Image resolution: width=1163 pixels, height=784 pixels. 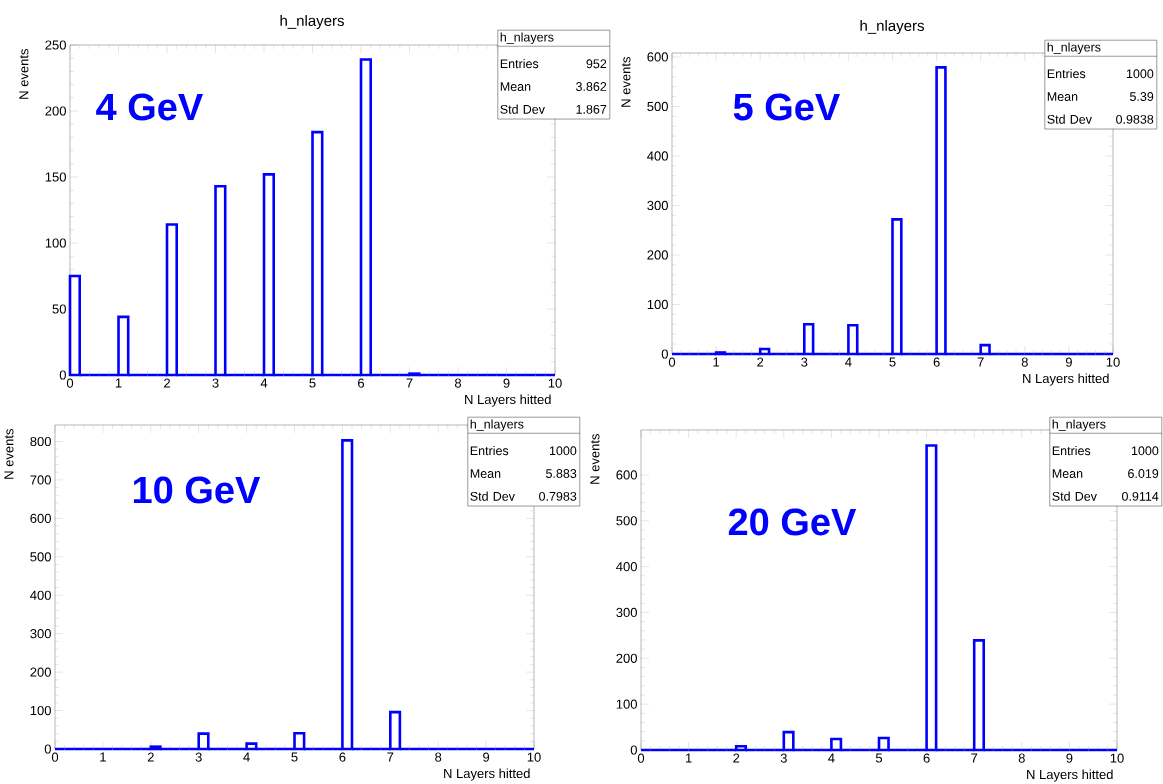 What do you see at coordinates (527, 38) in the screenshot?
I see `text: h_nlayers` at bounding box center [527, 38].